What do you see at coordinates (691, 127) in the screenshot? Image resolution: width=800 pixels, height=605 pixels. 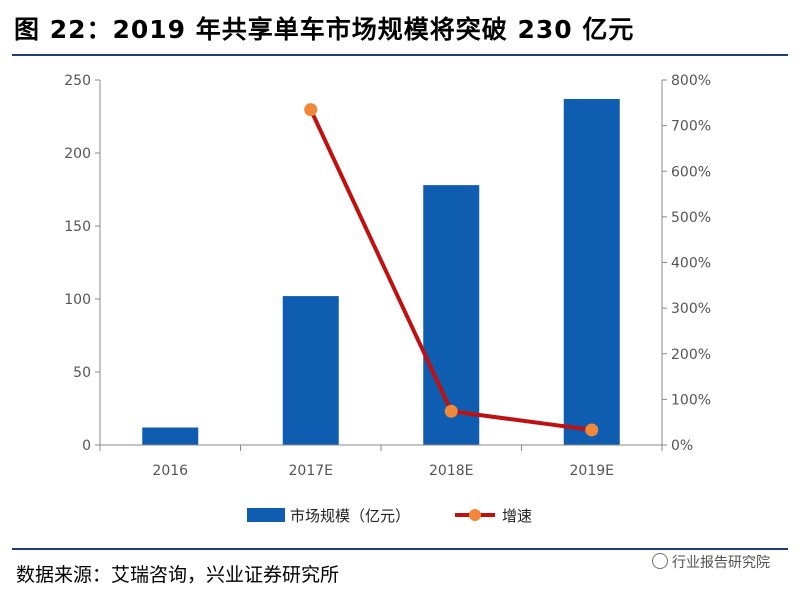 I see `right-tick-label: 700%` at bounding box center [691, 127].